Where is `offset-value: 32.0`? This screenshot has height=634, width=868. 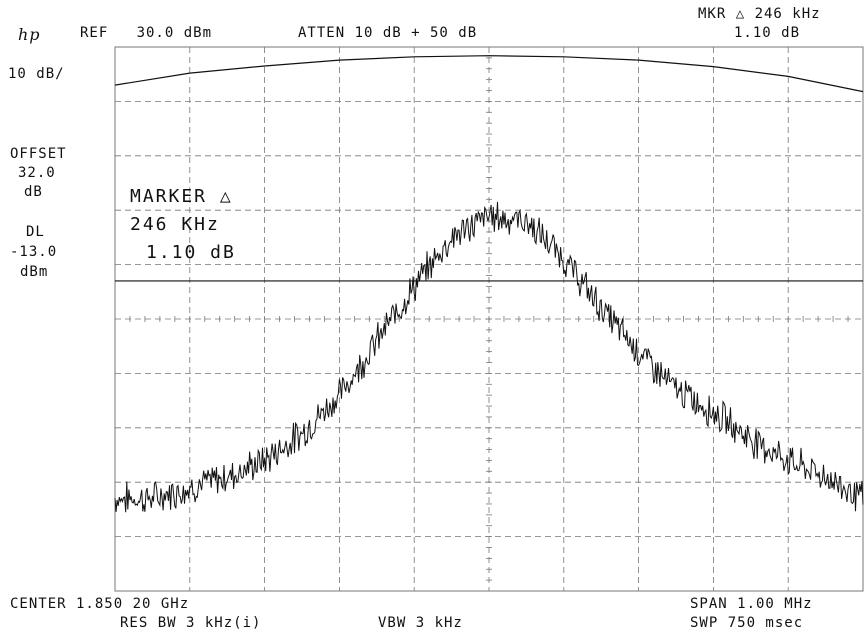
offset-value: 32.0 is located at coordinates (37, 173).